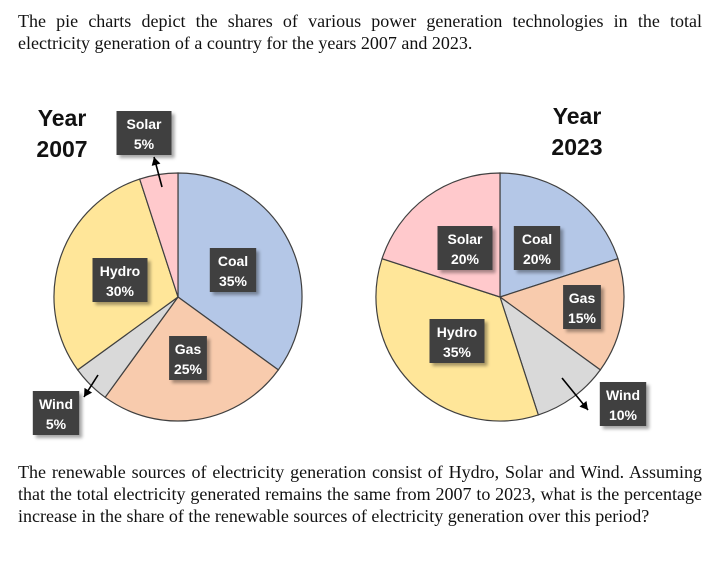 The height and width of the screenshot is (571, 720). Describe the element at coordinates (582, 318) in the screenshot. I see `data-label-value: 15%` at that location.